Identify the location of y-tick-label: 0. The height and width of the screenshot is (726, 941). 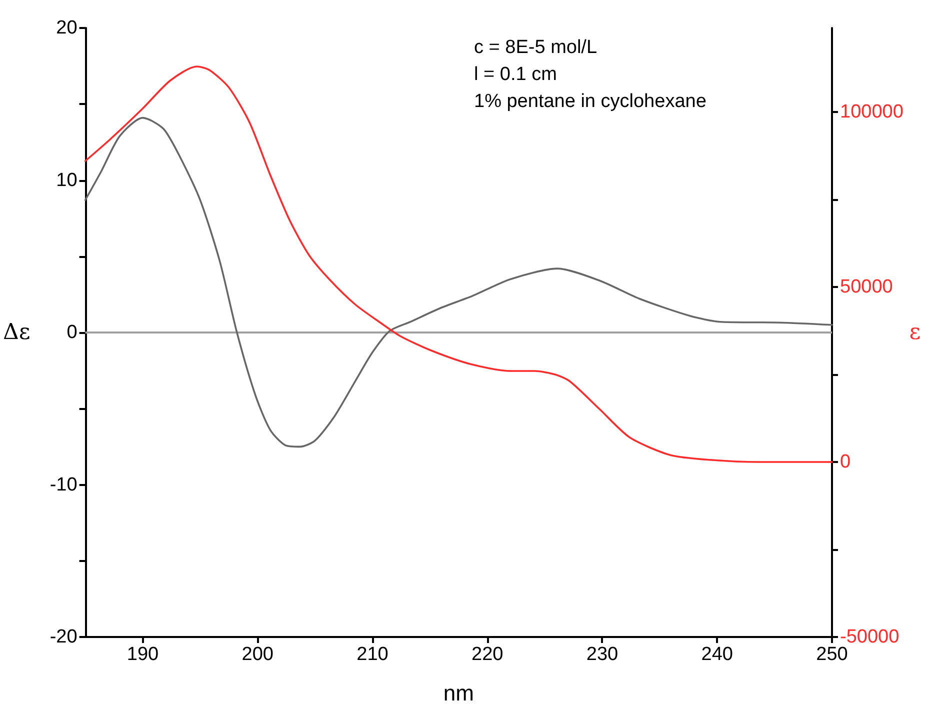
(72, 332).